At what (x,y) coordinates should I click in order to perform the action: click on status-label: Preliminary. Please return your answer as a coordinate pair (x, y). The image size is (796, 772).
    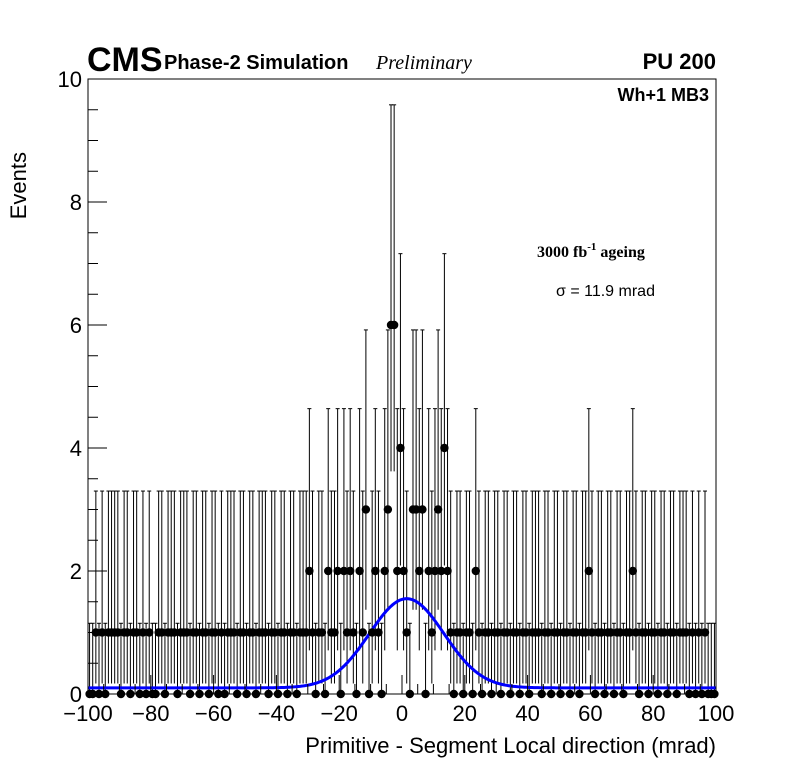
    Looking at the image, I should click on (423, 63).